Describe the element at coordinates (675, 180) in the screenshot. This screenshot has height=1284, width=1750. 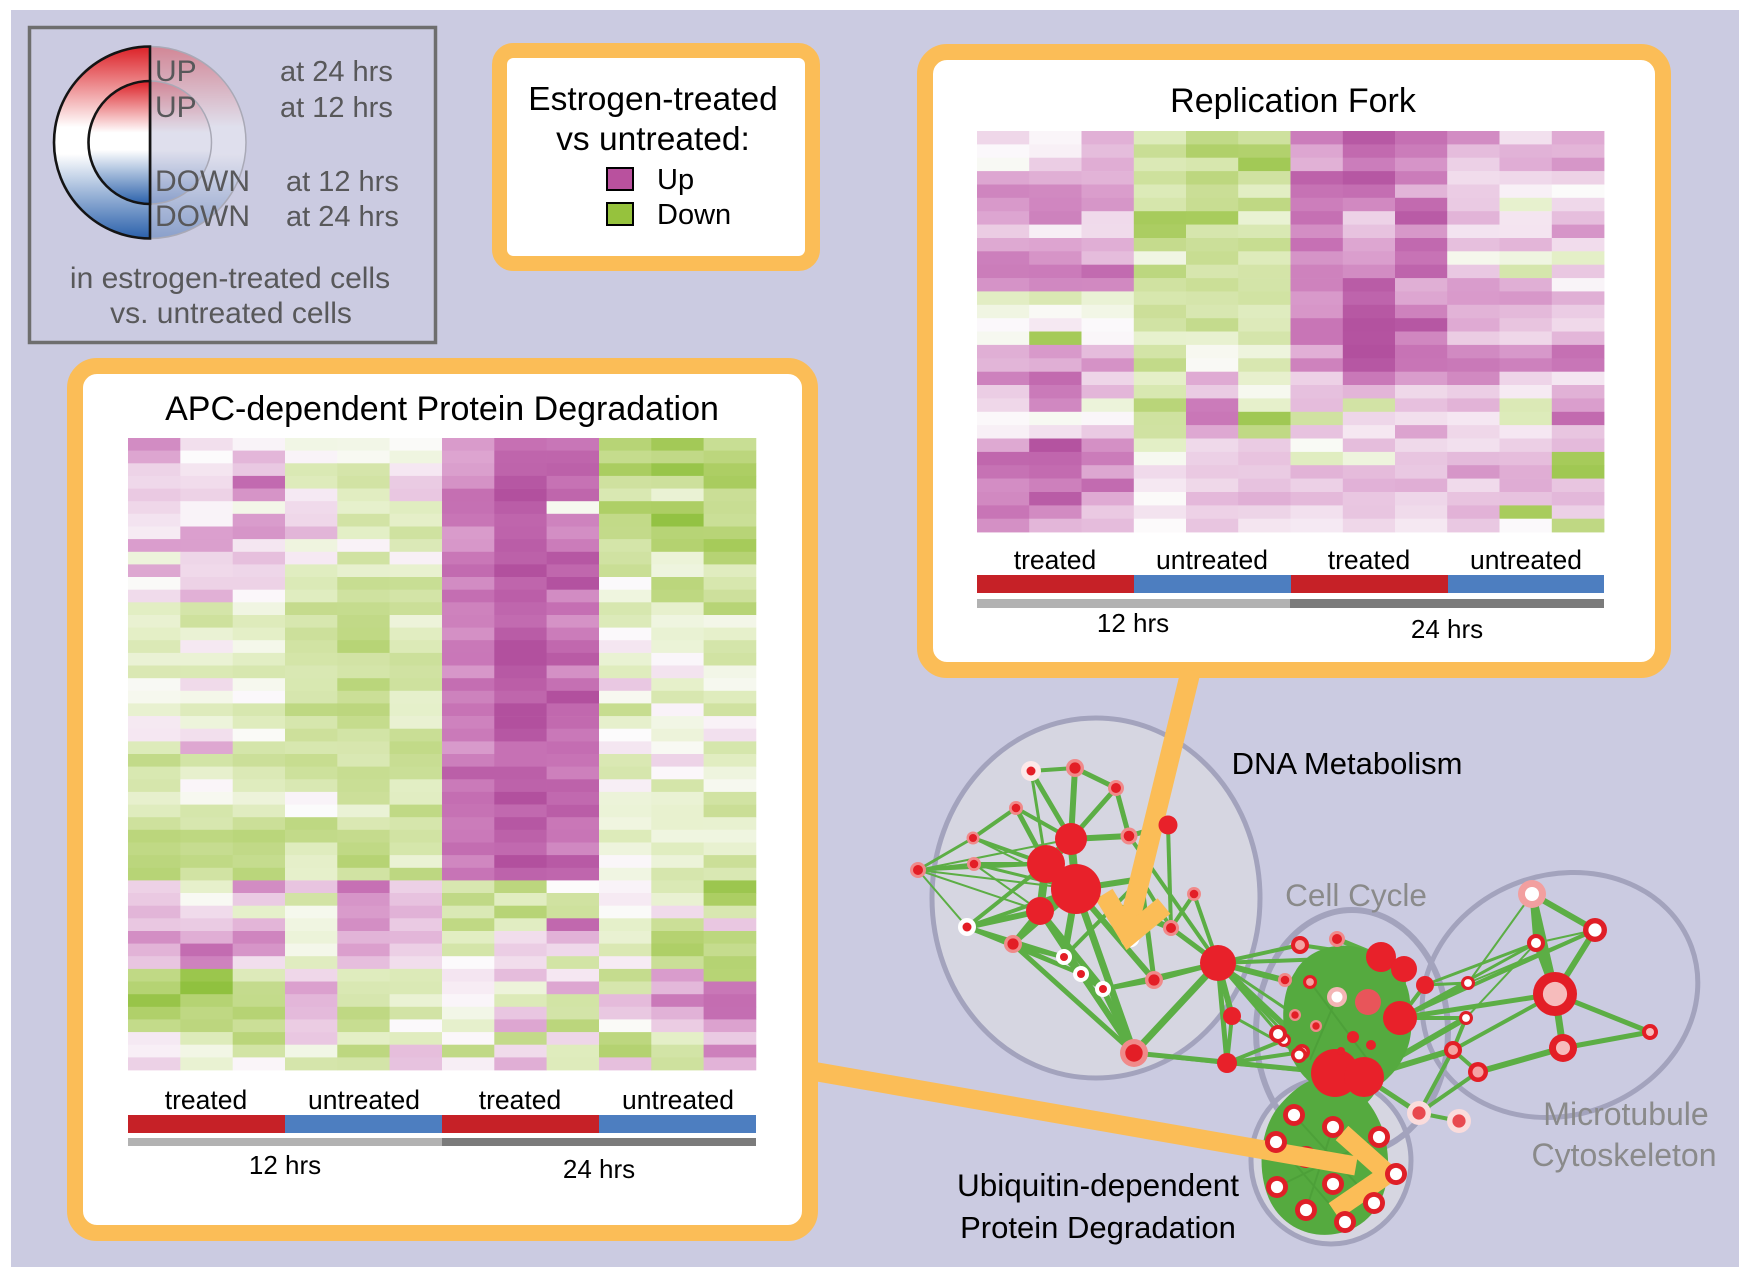
I see `svg-text: Up` at that location.